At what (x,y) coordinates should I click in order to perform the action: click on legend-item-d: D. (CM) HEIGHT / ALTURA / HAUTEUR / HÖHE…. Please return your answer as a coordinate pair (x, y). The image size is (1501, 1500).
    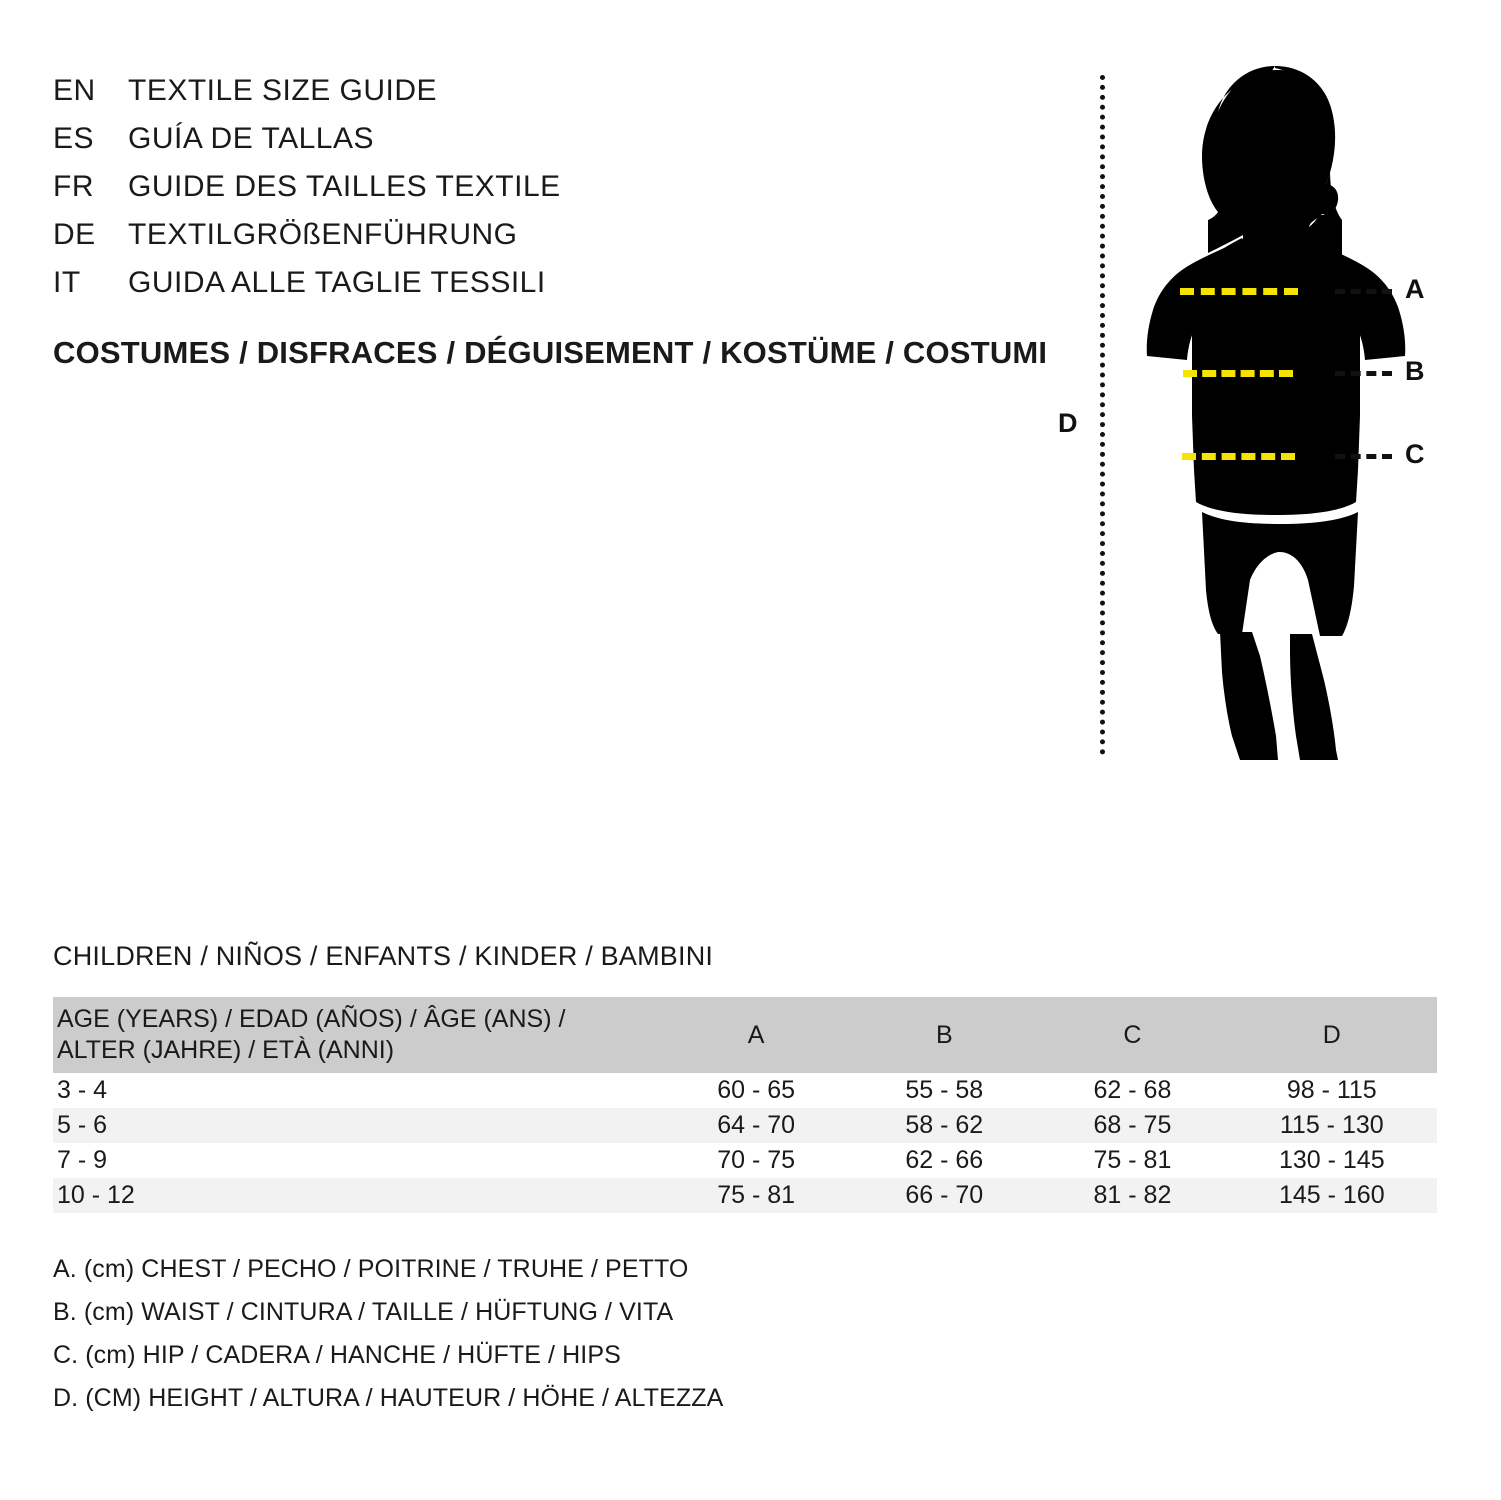
    Looking at the image, I should click on (388, 1398).